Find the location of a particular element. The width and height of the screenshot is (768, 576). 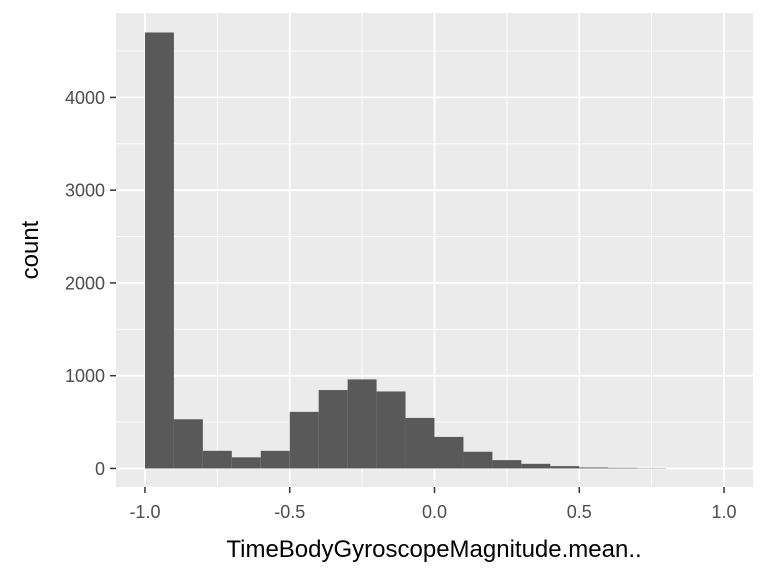

x-axis-title: TimeBodyGyroscopeMagnitude.mean.. is located at coordinates (433, 549).